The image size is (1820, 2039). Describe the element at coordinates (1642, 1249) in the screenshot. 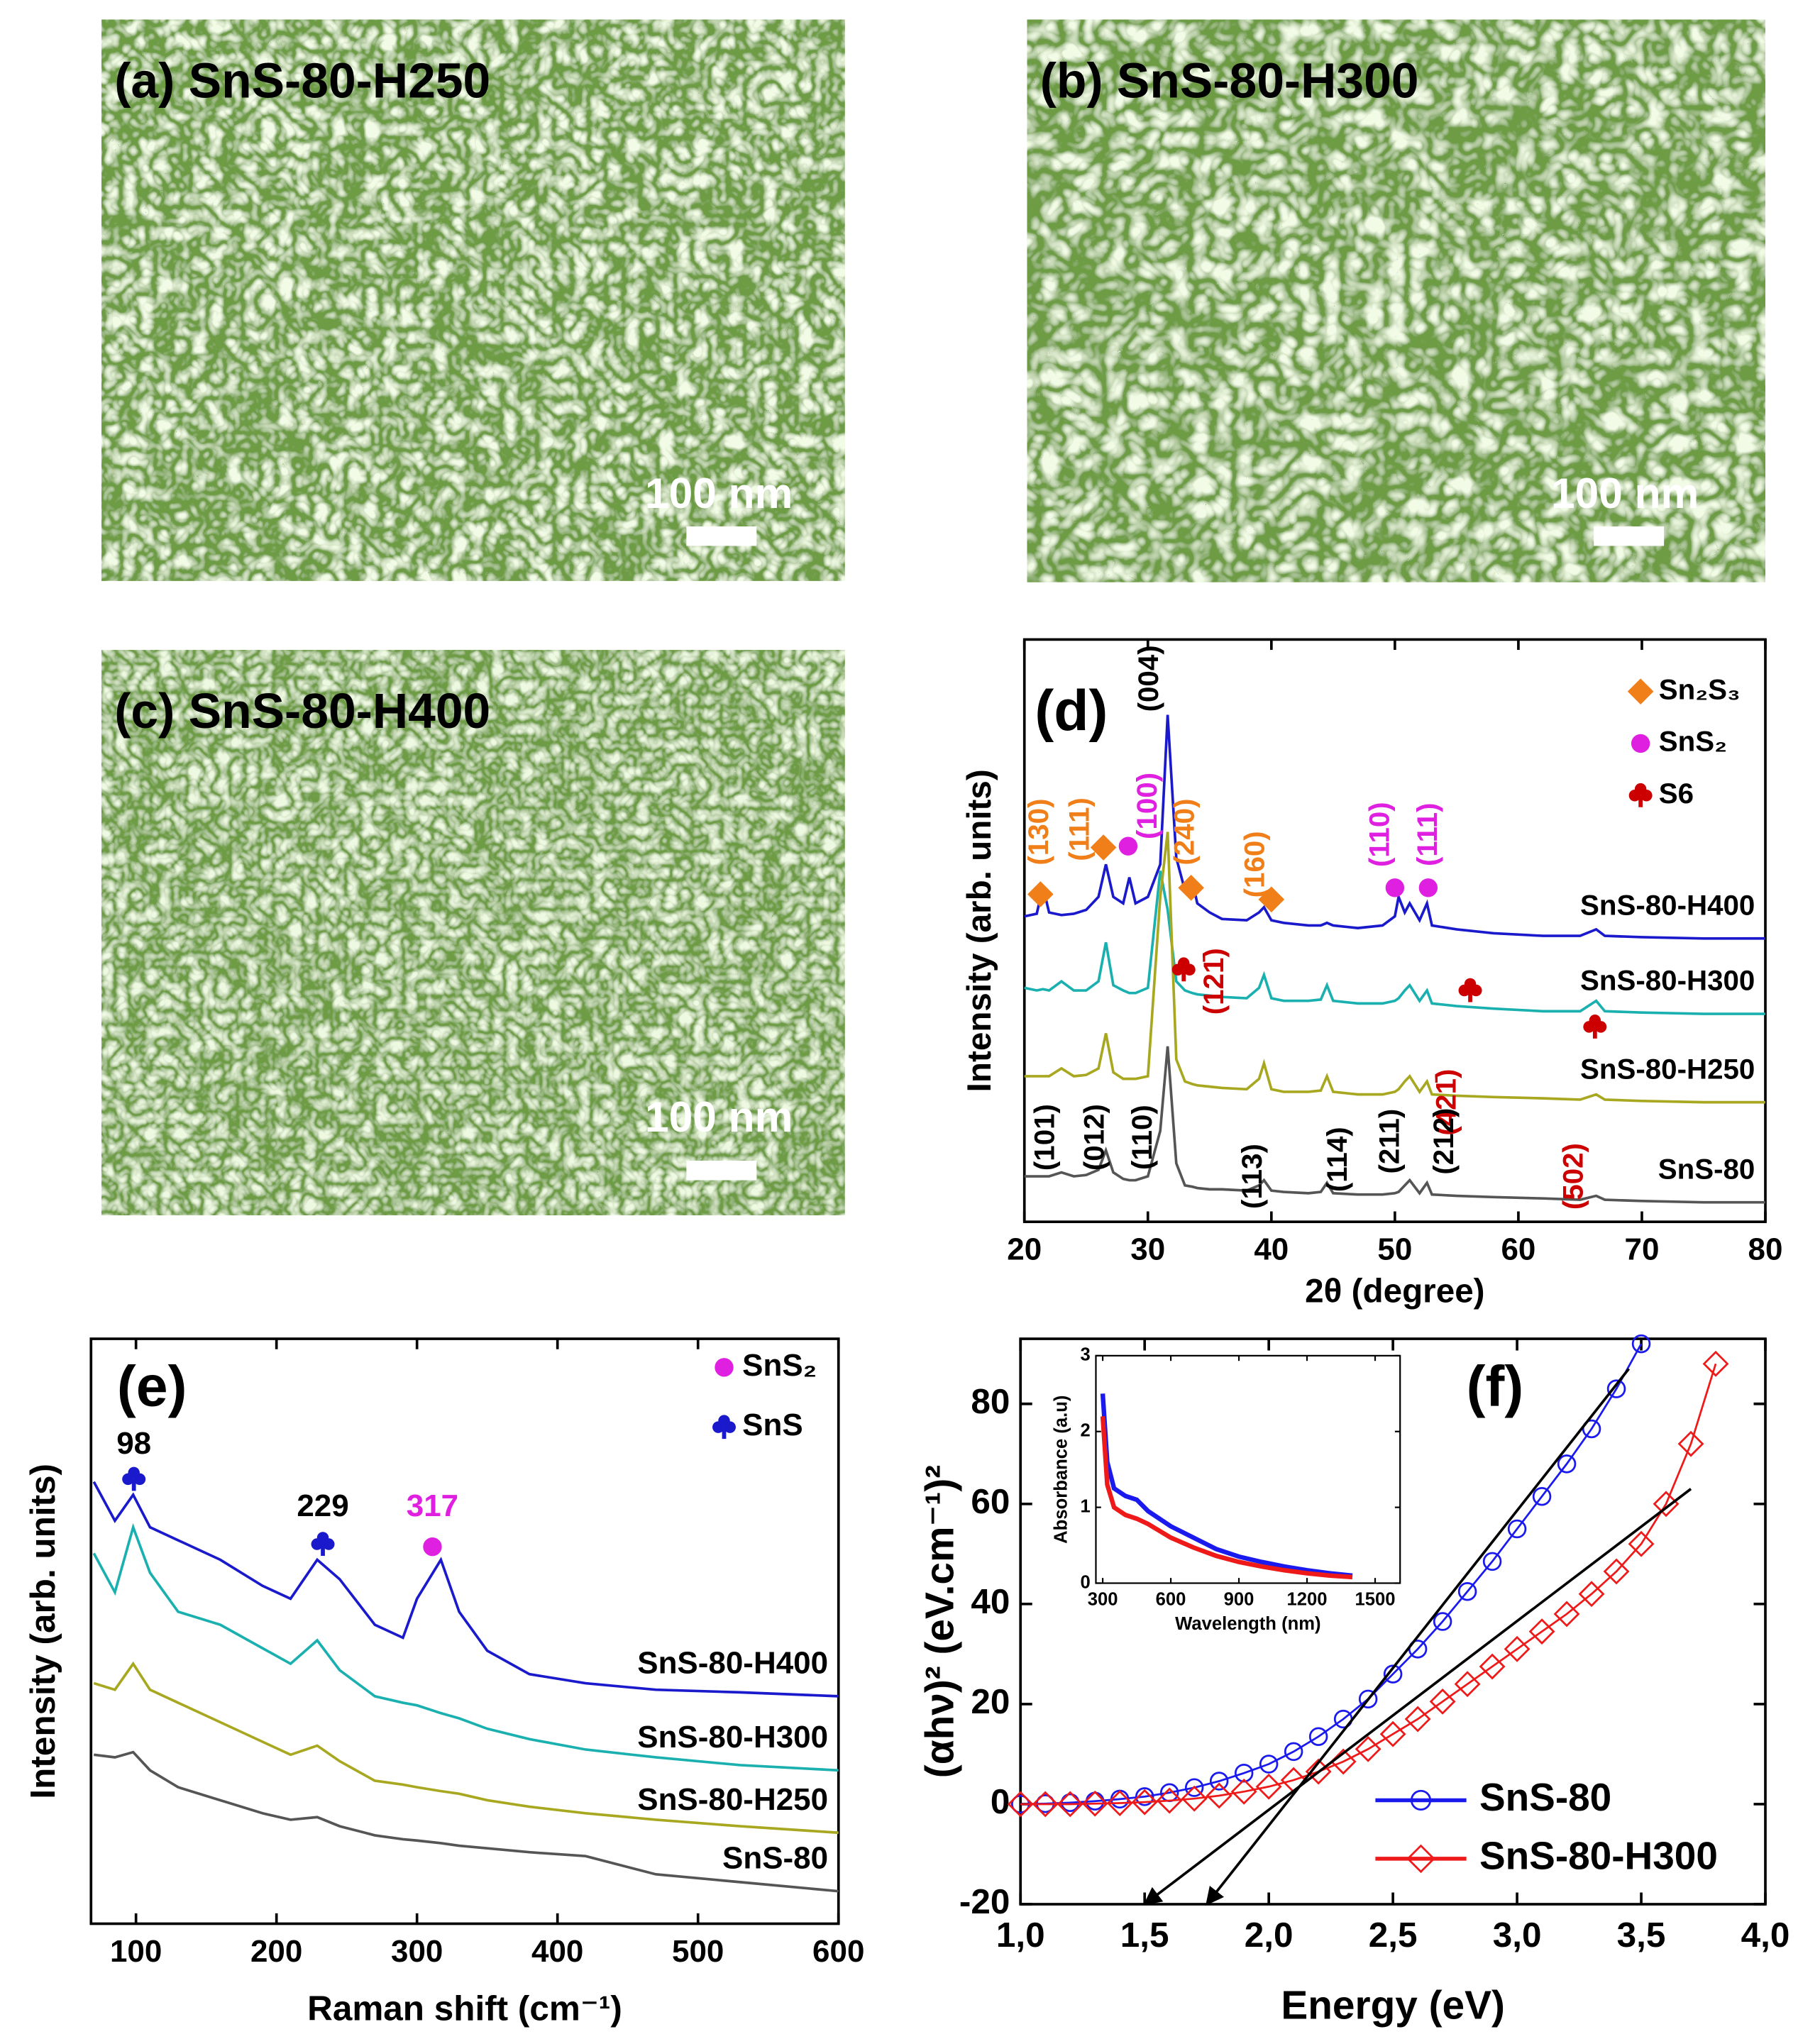

I see `x-tick-label: 70` at that location.